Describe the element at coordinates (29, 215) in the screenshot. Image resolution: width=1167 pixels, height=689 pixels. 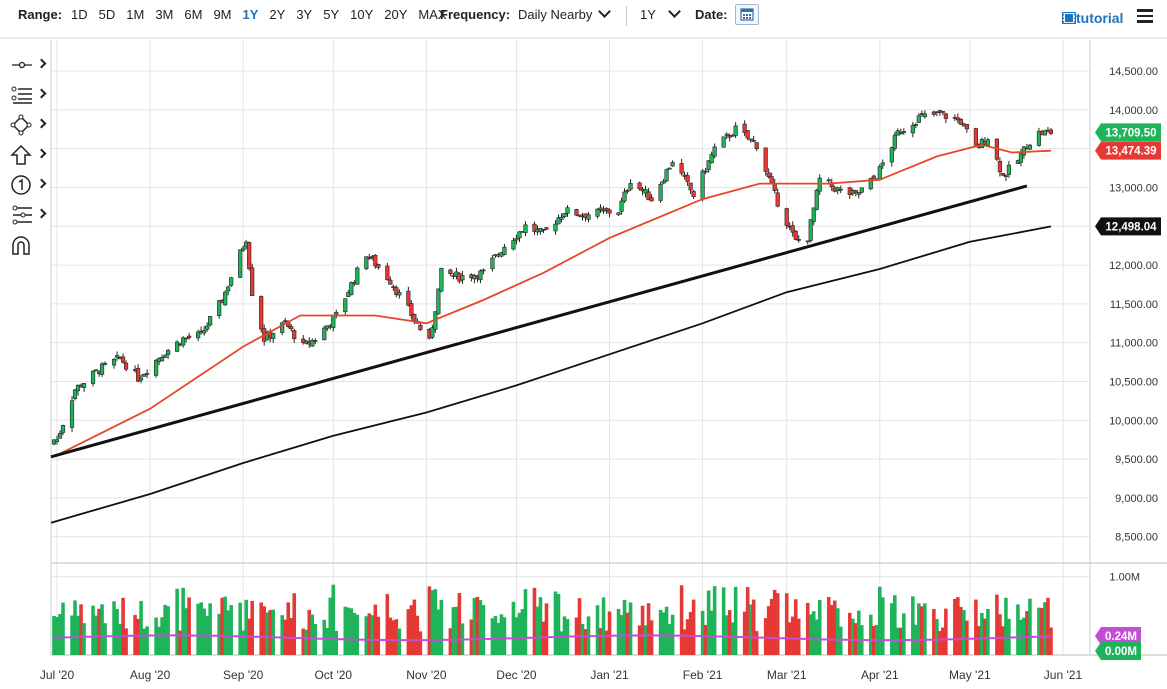
I see `pattern-tool-button` at that location.